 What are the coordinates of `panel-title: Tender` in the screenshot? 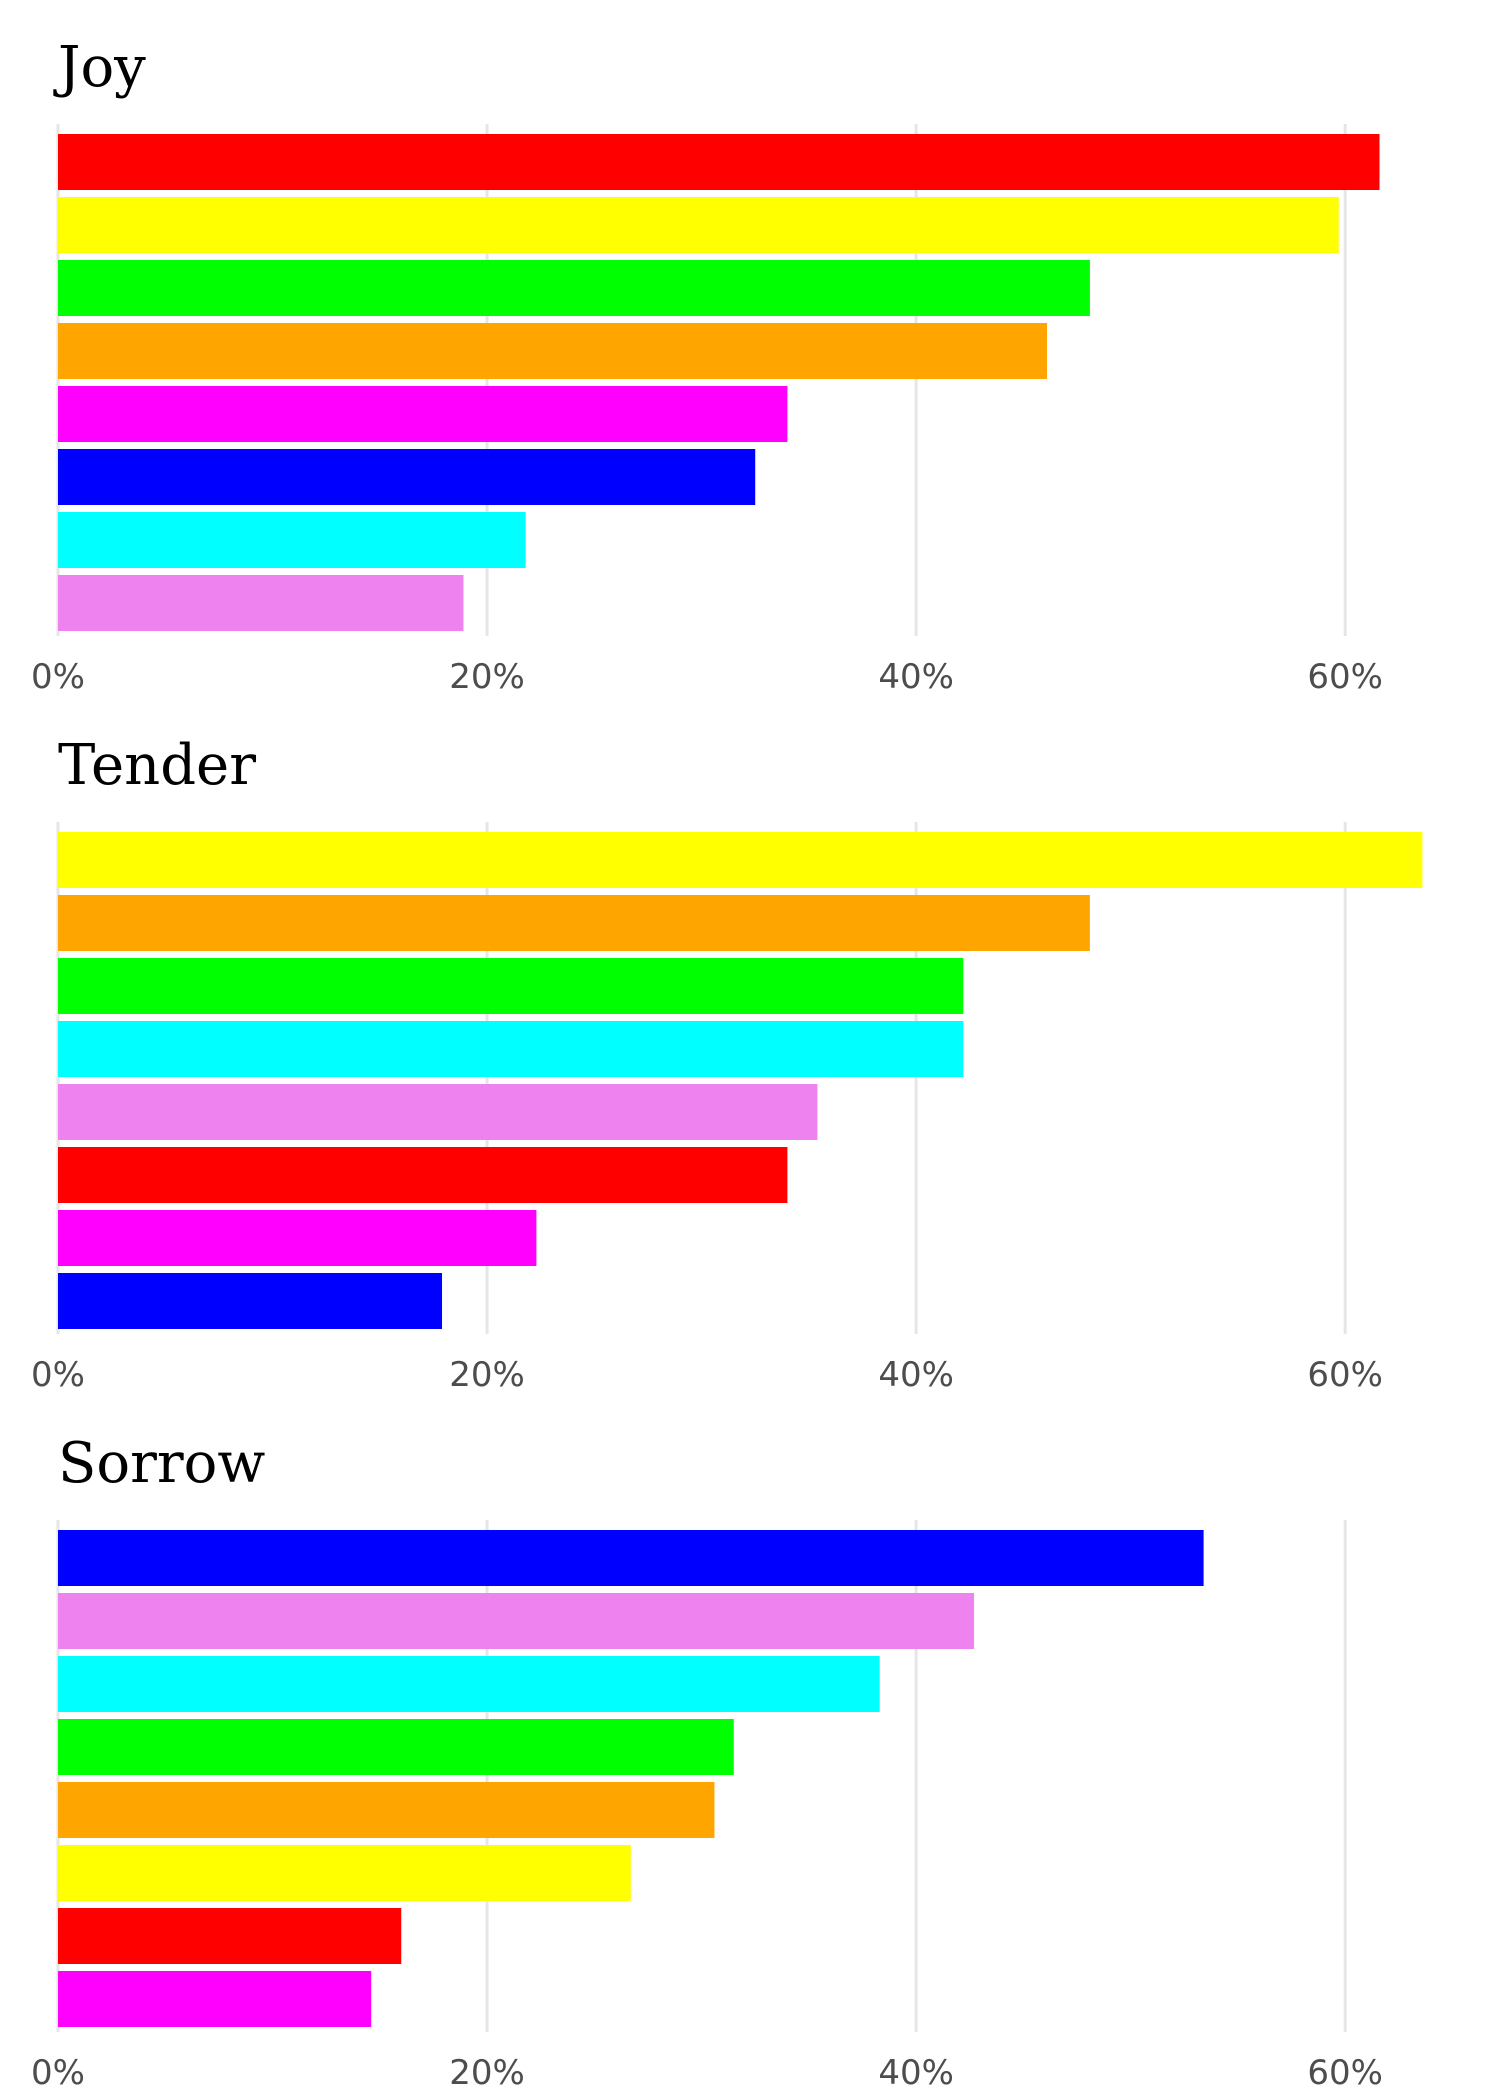 It's located at (157, 765).